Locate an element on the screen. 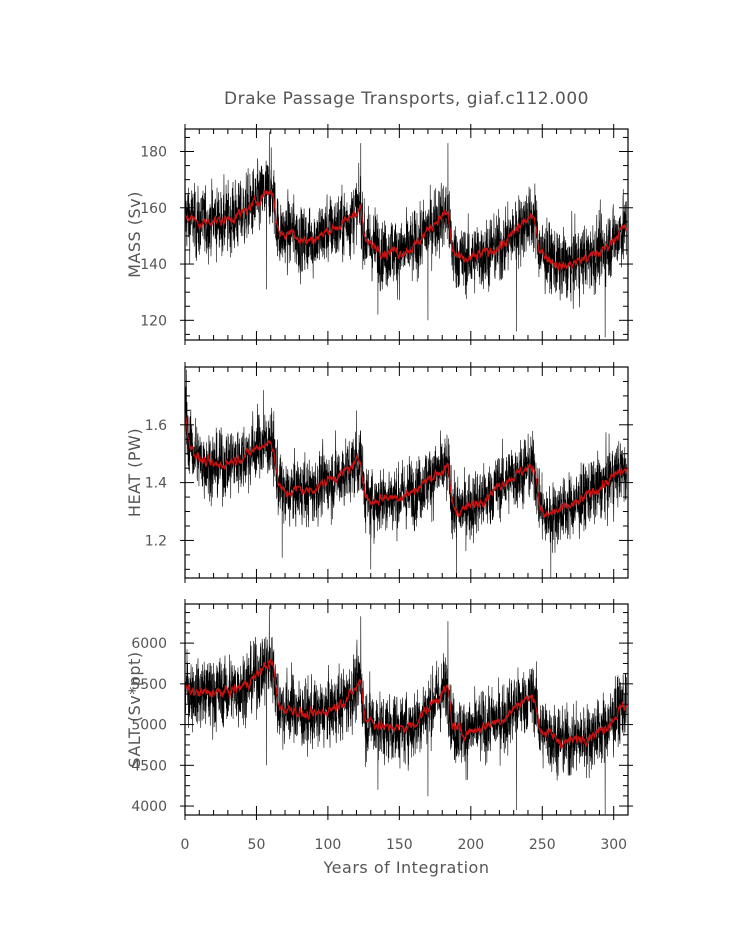  y-axis-label: SALT (Sv*ppt) is located at coordinates (134, 709).